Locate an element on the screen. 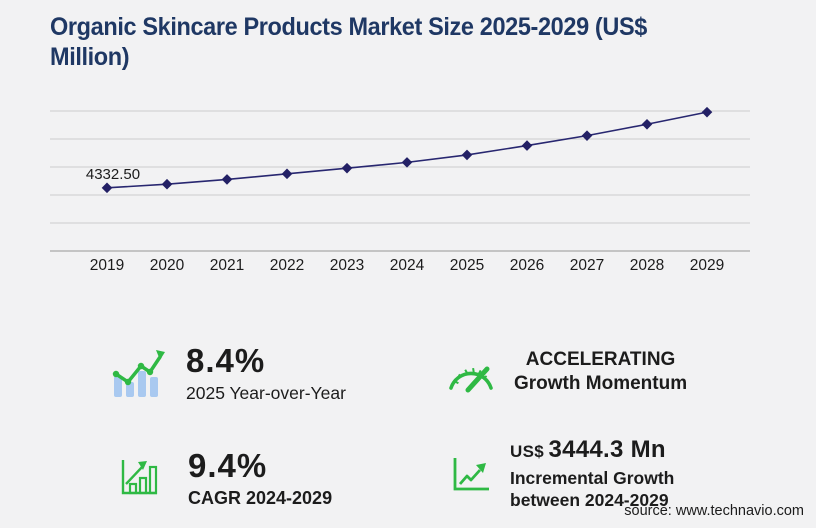 This screenshot has width=816, height=528. cagr-value: 9.4% is located at coordinates (228, 465).